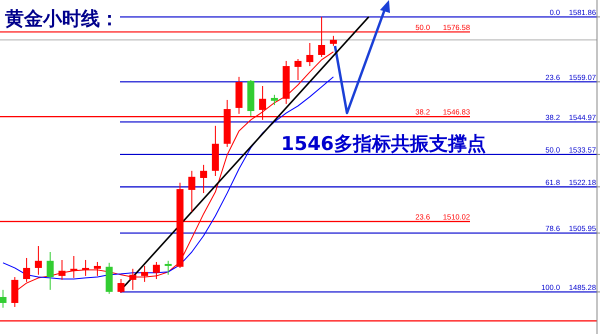 The height and width of the screenshot is (334, 600). What do you see at coordinates (61, 19) in the screenshot?
I see `chart-title: 黄金小时线：` at bounding box center [61, 19].